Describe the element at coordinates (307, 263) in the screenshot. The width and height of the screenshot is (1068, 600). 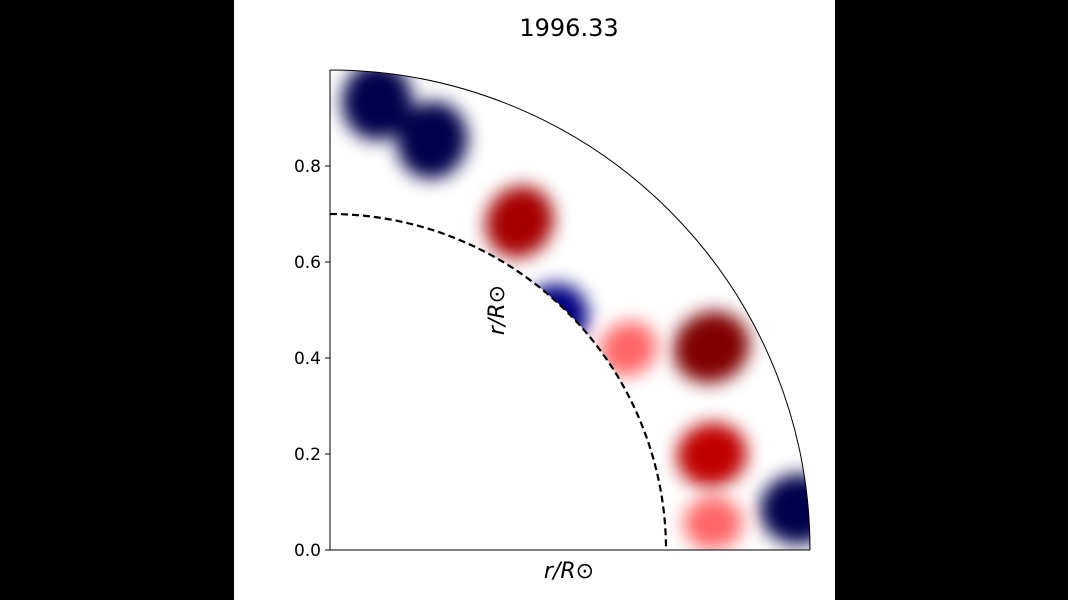
I see `y-tick-label-3: 0.6` at that location.